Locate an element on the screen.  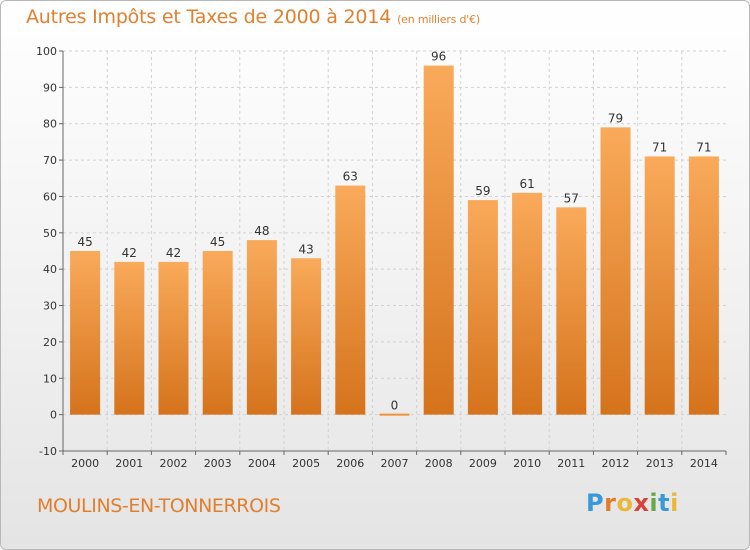
logo-letter: r is located at coordinates (610, 503).